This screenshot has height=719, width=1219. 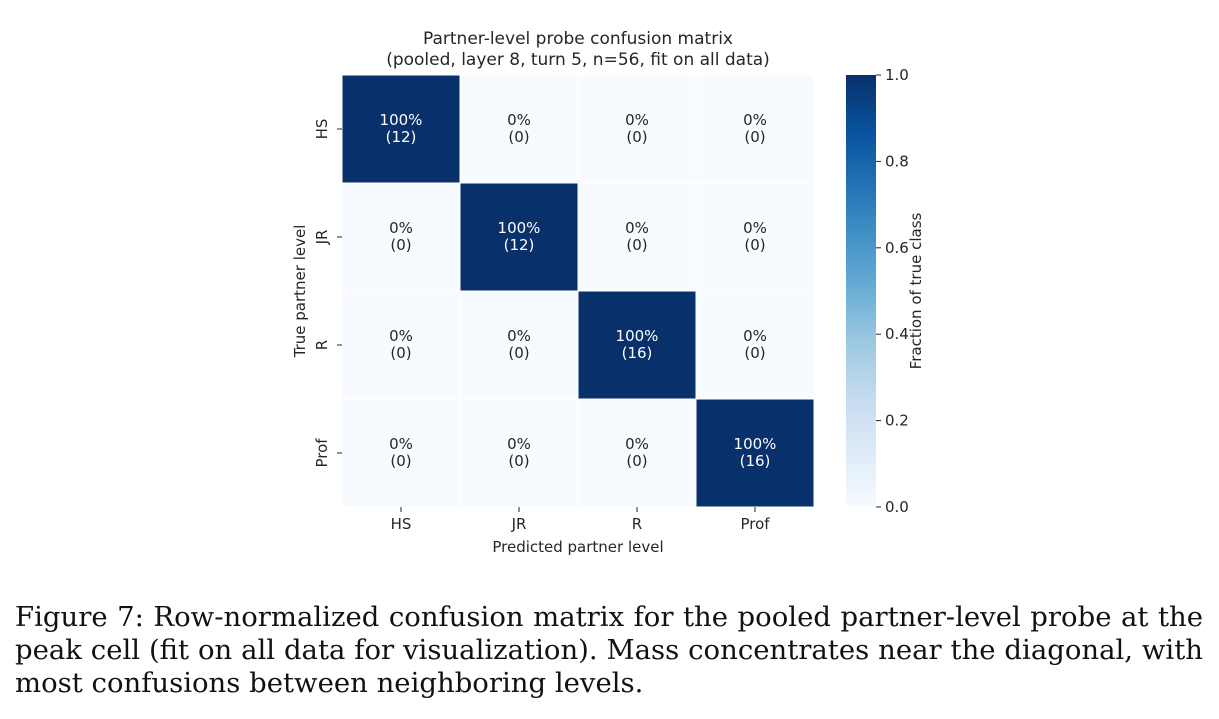 I want to click on chart-title: Partner-level probe confusion matrix, so click(x=578, y=39).